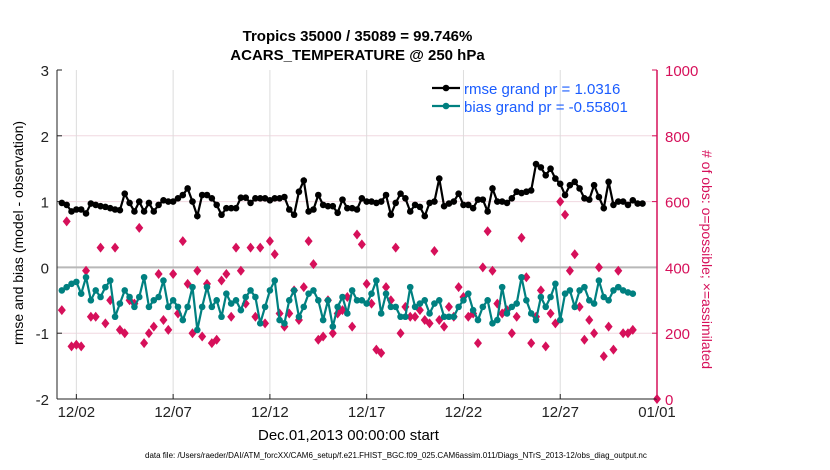 Image resolution: width=830 pixels, height=470 pixels. Describe the element at coordinates (348, 435) in the screenshot. I see `x-axis-label: Dec.01,2013 00:00:00 start` at that location.